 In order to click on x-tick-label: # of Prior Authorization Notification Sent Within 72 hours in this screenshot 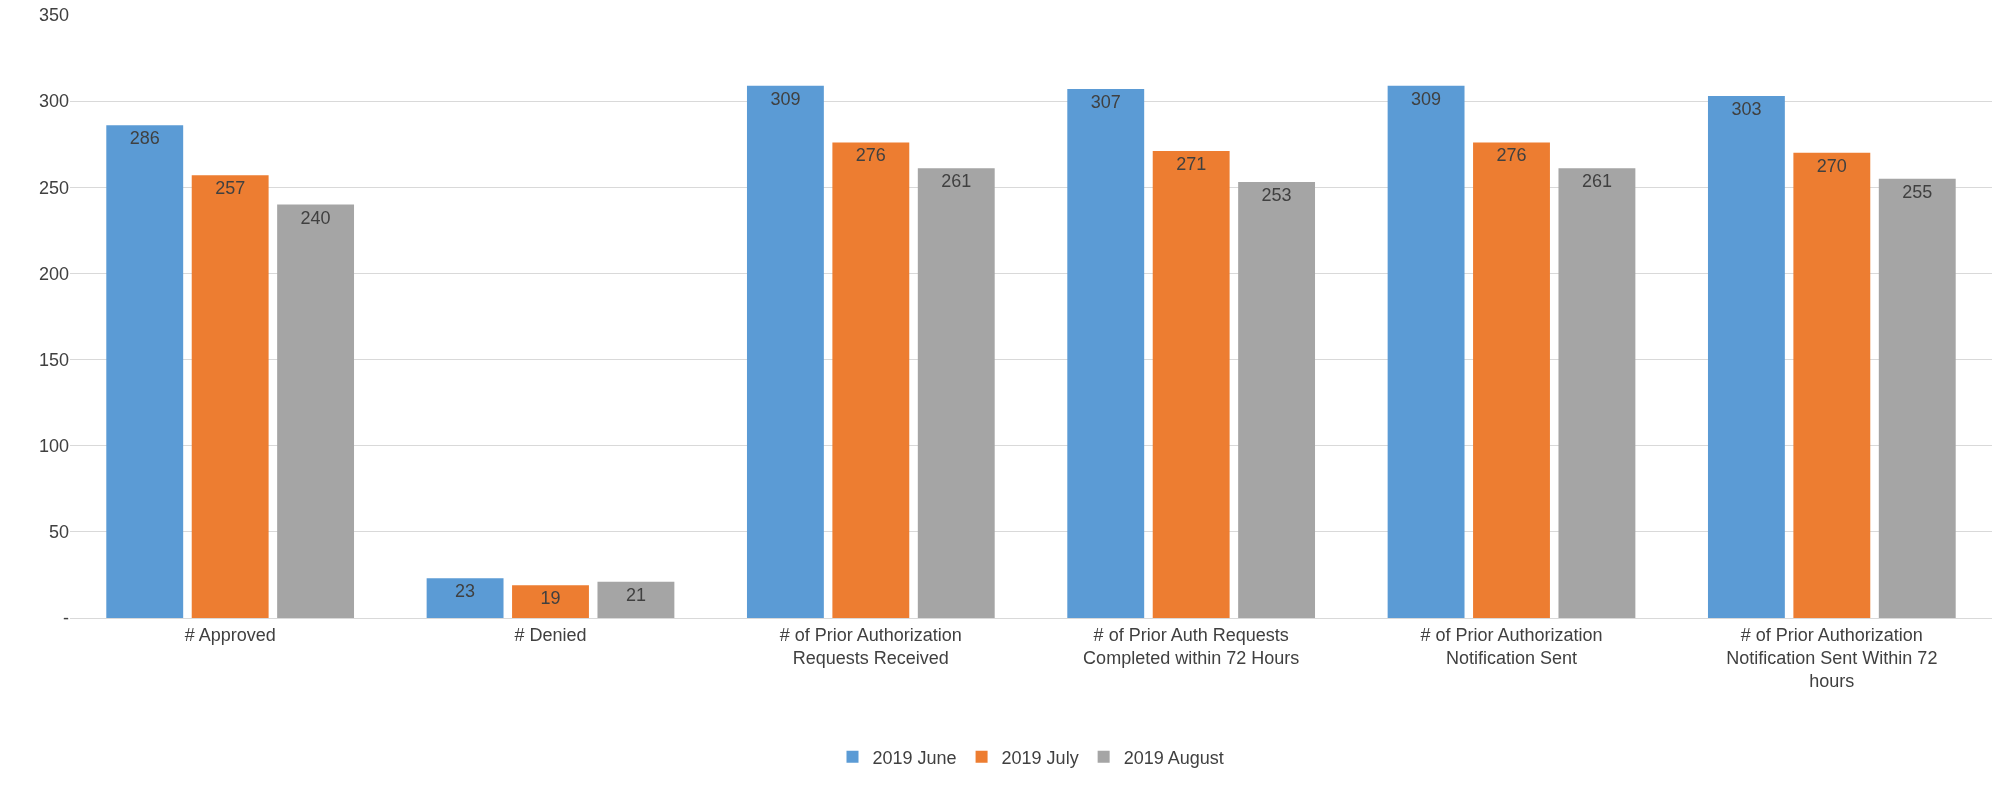, I will do `click(1832, 658)`.